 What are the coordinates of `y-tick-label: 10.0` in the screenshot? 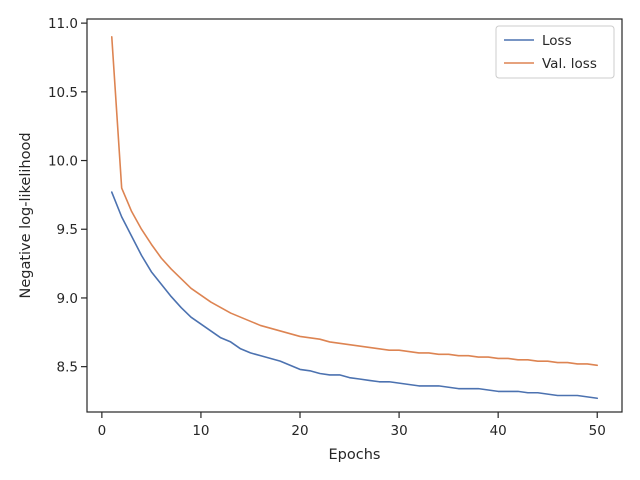 It's located at (63, 162).